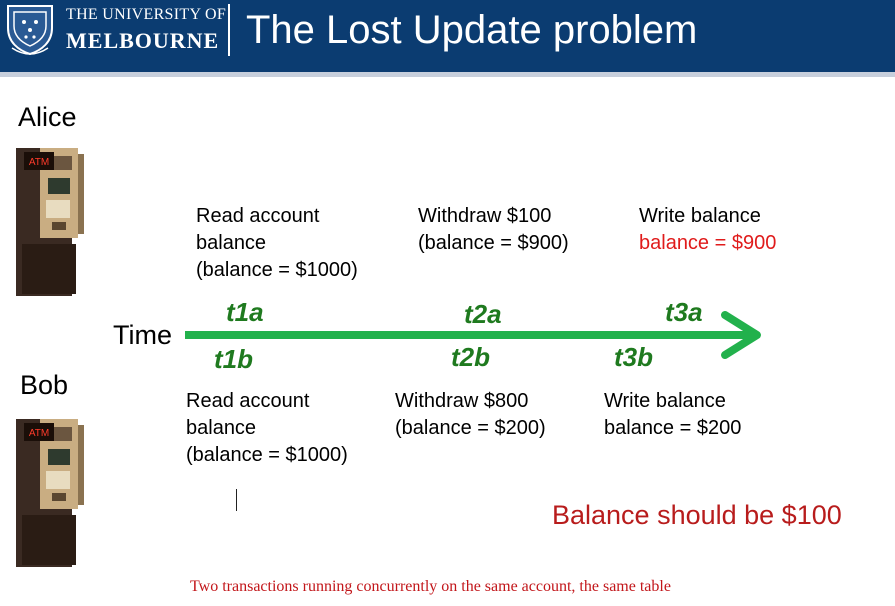  What do you see at coordinates (483, 314) in the screenshot?
I see `time-label-t2a: t2a` at bounding box center [483, 314].